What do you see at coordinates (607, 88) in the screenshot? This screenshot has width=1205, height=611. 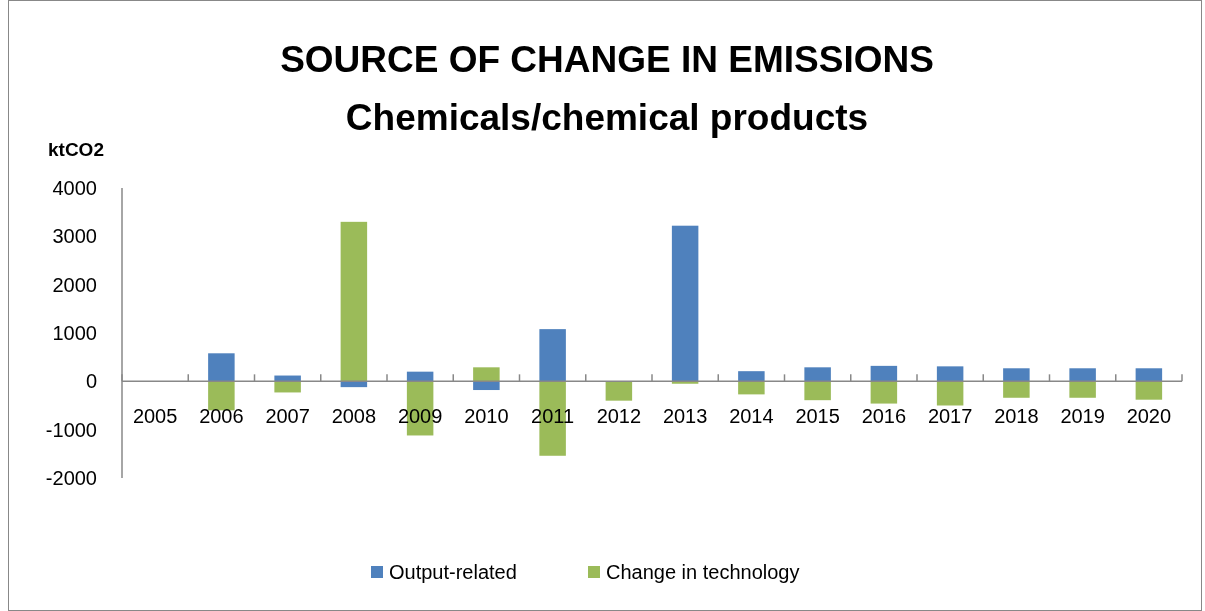 I see `chart-title: SOURCE OF CHANGE IN EMISSIONS Chemicals/chemical products` at bounding box center [607, 88].